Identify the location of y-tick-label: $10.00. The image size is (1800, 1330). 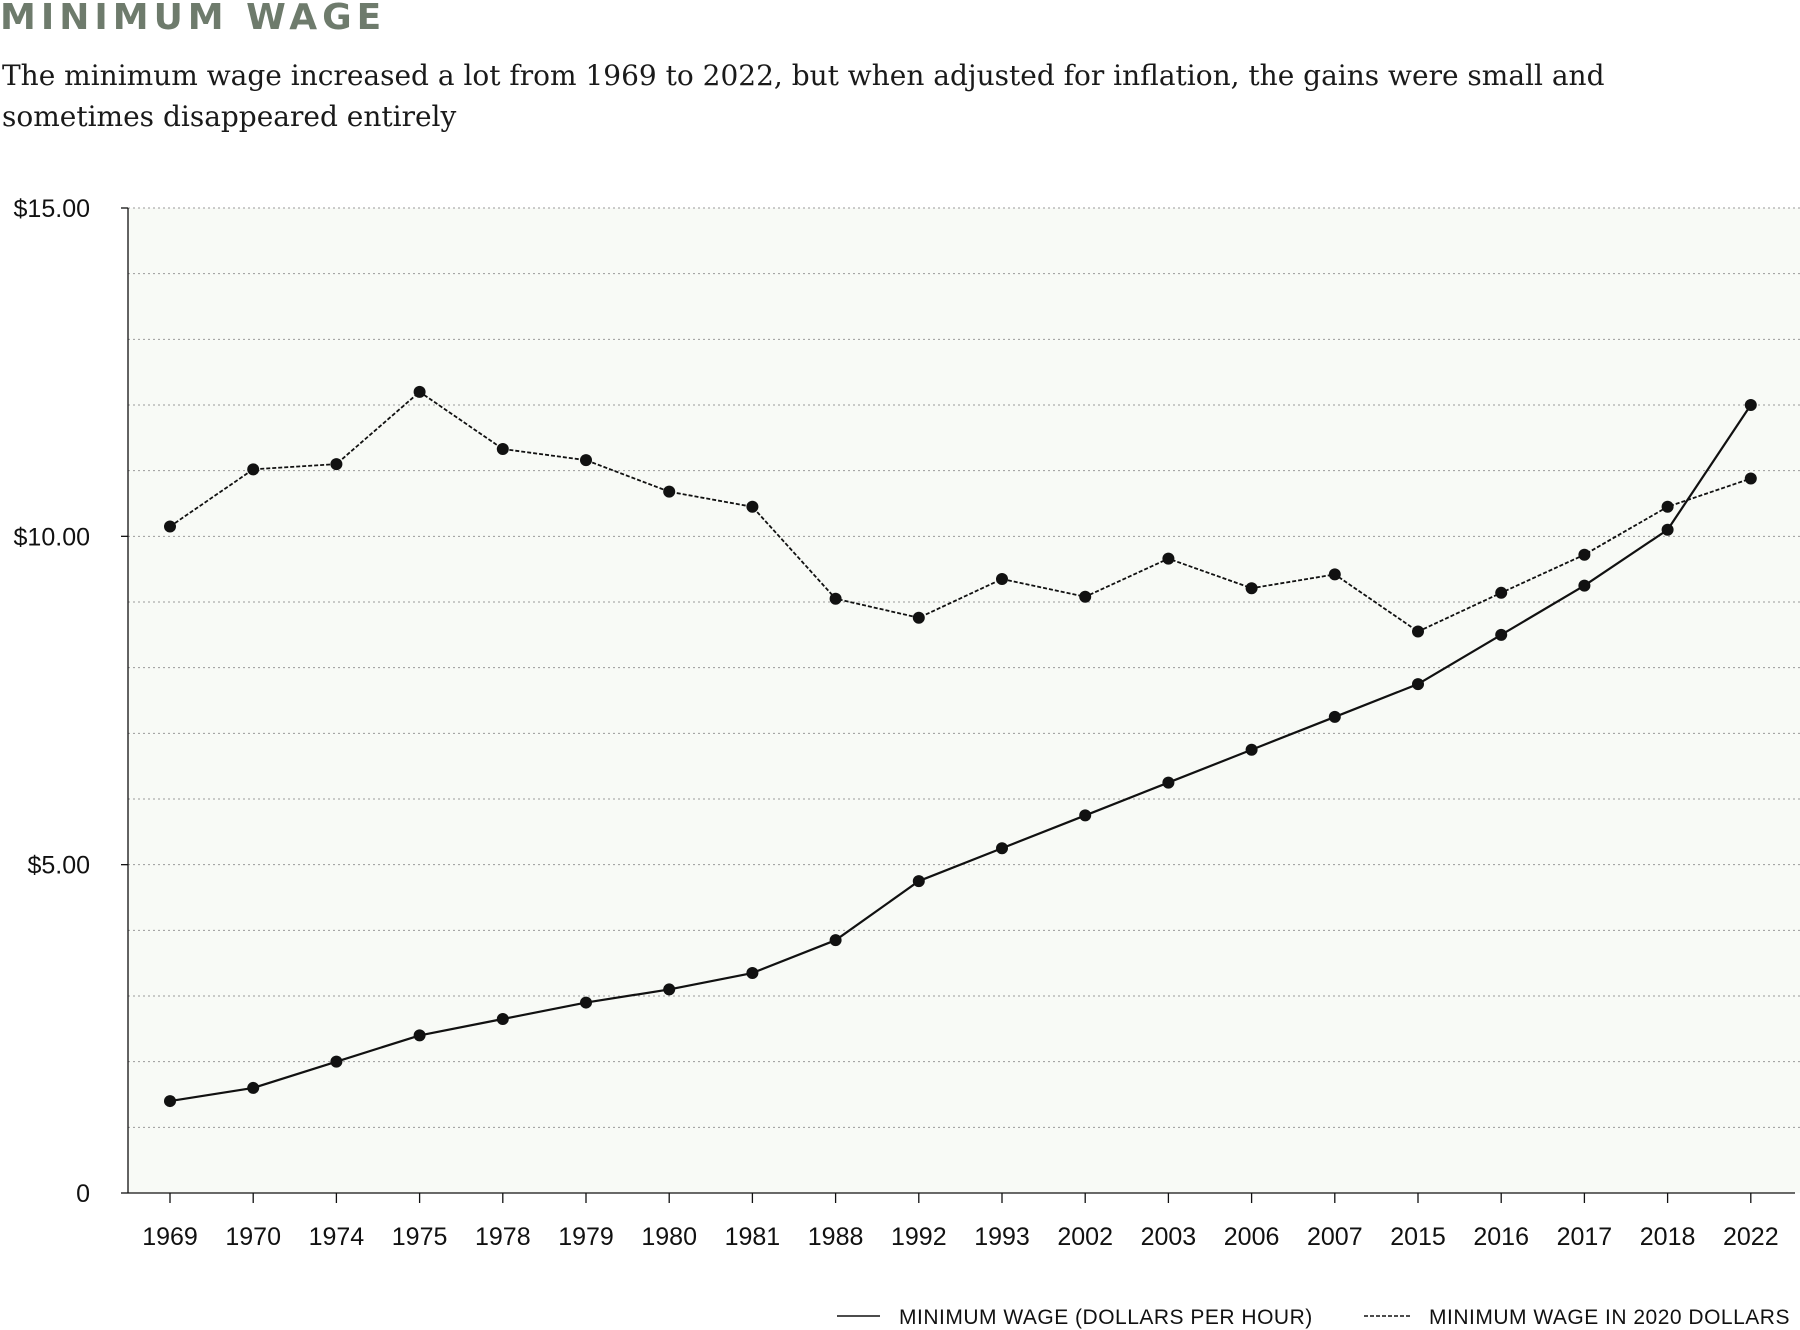
(52, 537).